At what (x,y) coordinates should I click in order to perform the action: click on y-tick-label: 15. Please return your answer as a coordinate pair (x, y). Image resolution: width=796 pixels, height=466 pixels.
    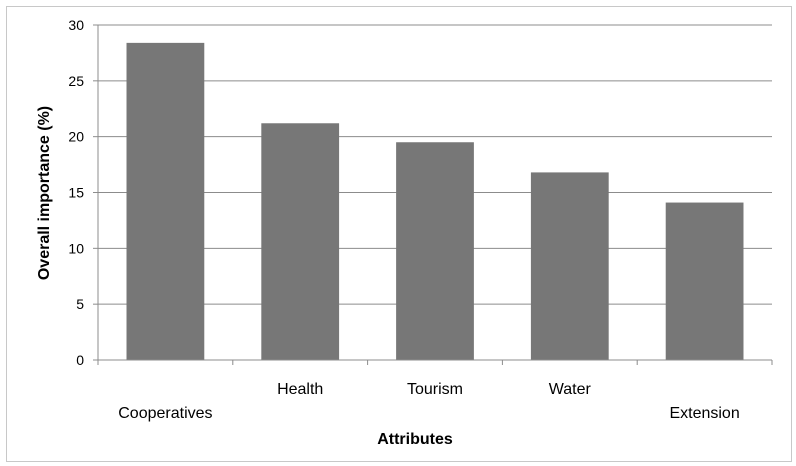
    Looking at the image, I should click on (76, 193).